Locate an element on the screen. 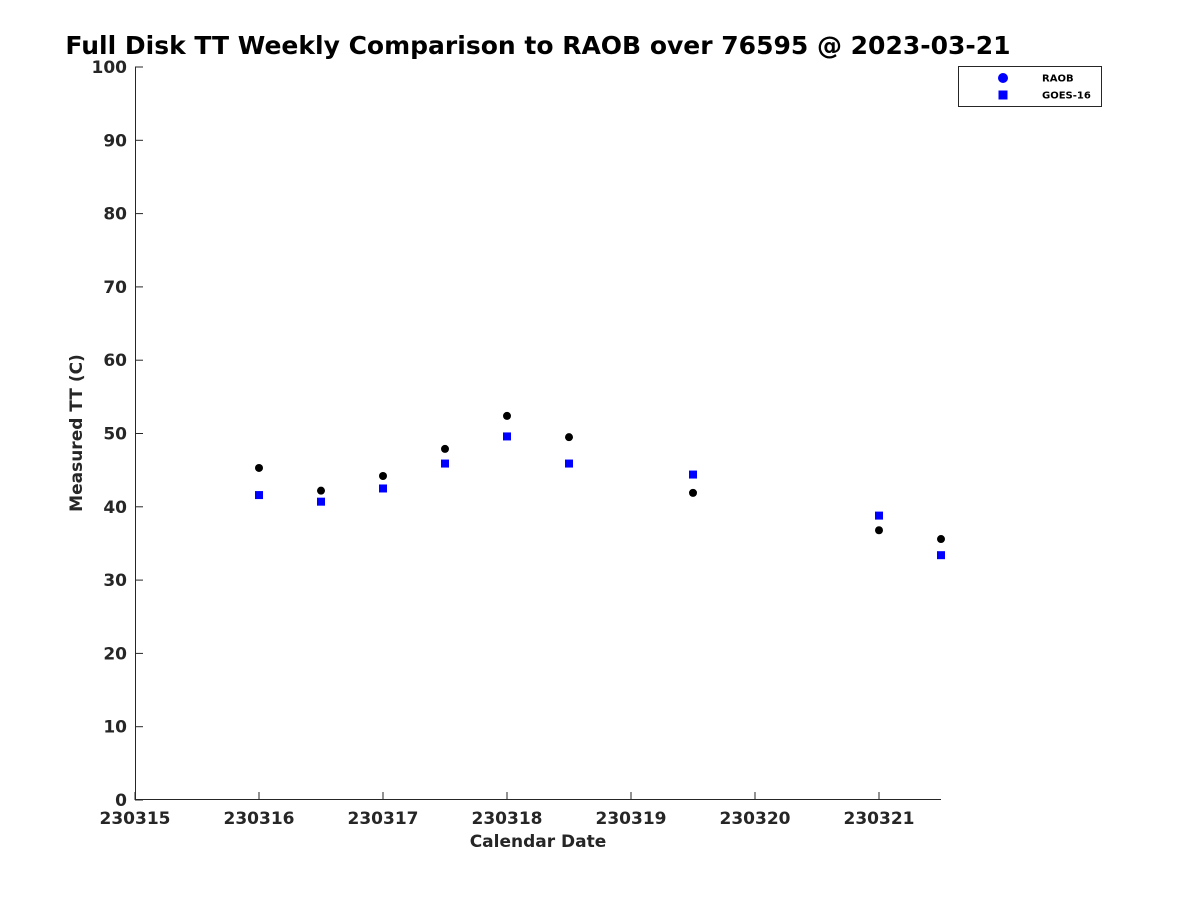  x-tick-label: 230321 is located at coordinates (879, 819).